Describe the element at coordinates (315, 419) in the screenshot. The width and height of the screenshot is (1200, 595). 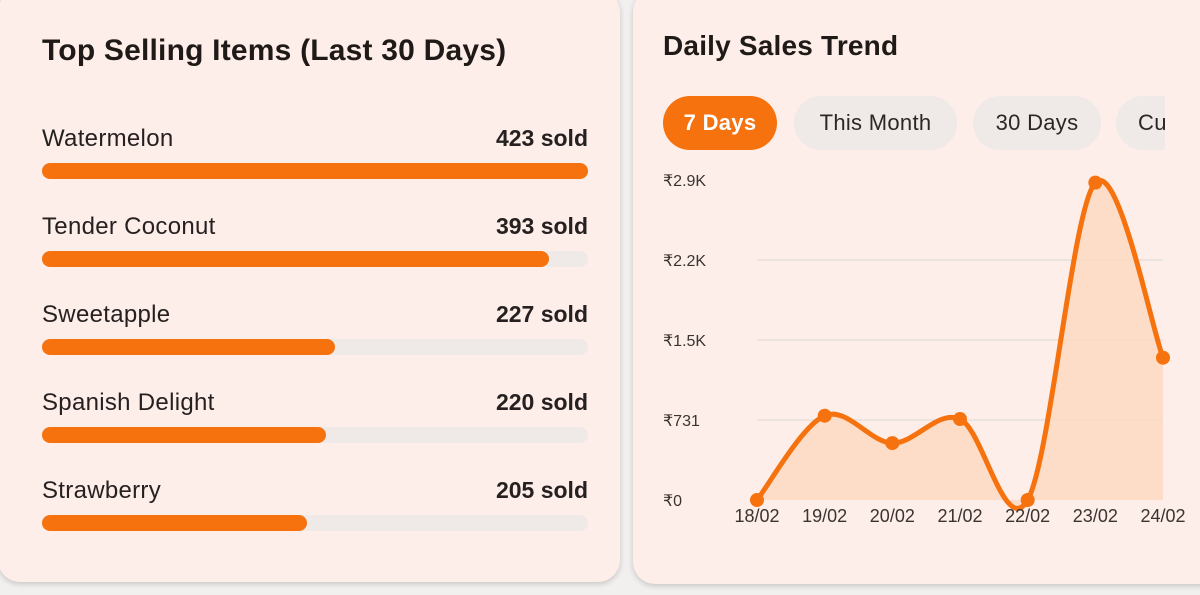
I see `list-item: Spanish Delight 220 sold` at that location.